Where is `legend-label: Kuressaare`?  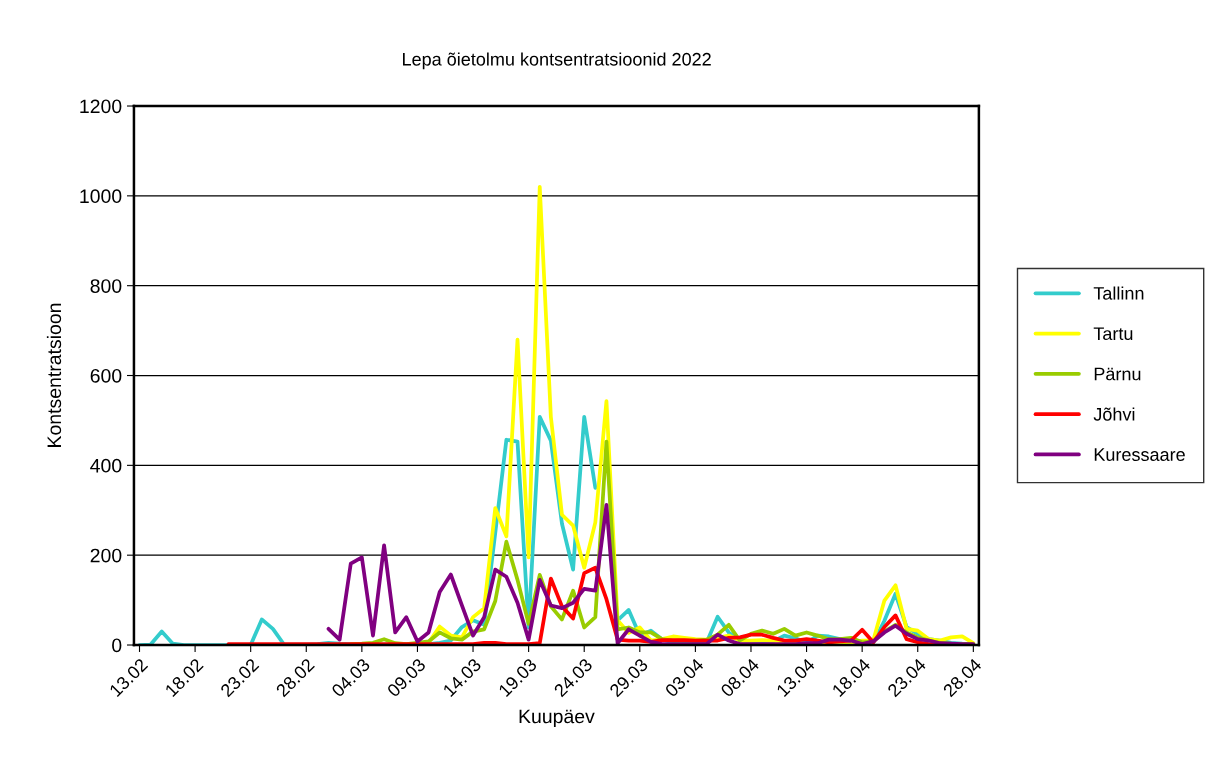 legend-label: Kuressaare is located at coordinates (1139, 454).